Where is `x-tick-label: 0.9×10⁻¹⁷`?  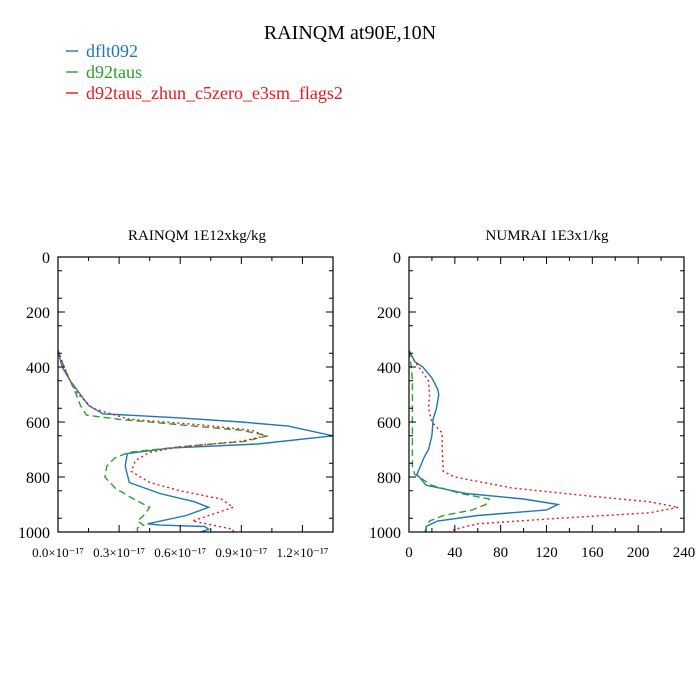 x-tick-label: 0.9×10⁻¹⁷ is located at coordinates (241, 552).